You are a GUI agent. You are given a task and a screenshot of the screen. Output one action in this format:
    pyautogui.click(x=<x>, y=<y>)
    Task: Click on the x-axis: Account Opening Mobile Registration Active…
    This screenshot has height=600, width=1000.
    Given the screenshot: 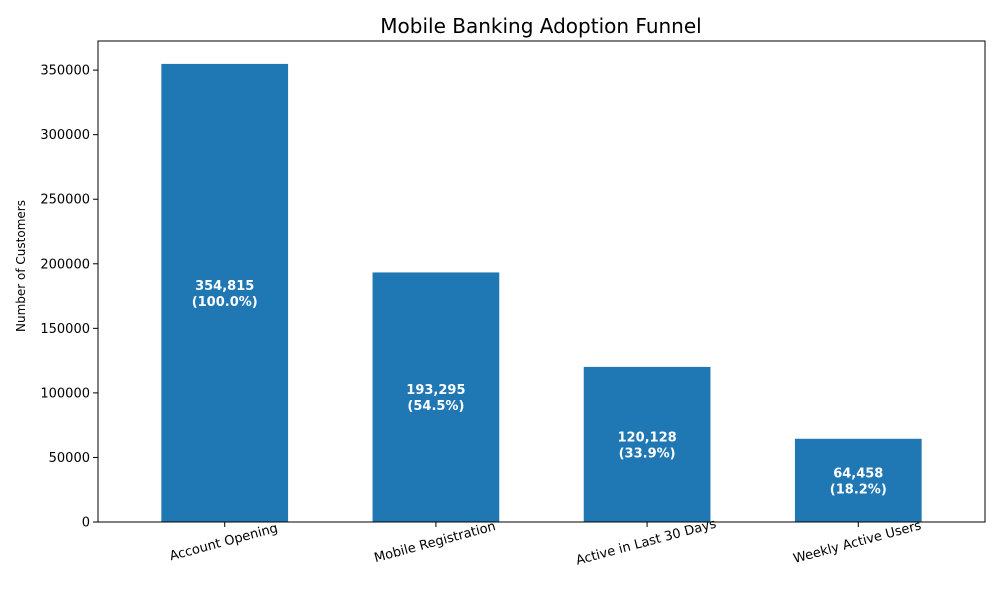 What is the action you would take?
    pyautogui.click(x=545, y=543)
    